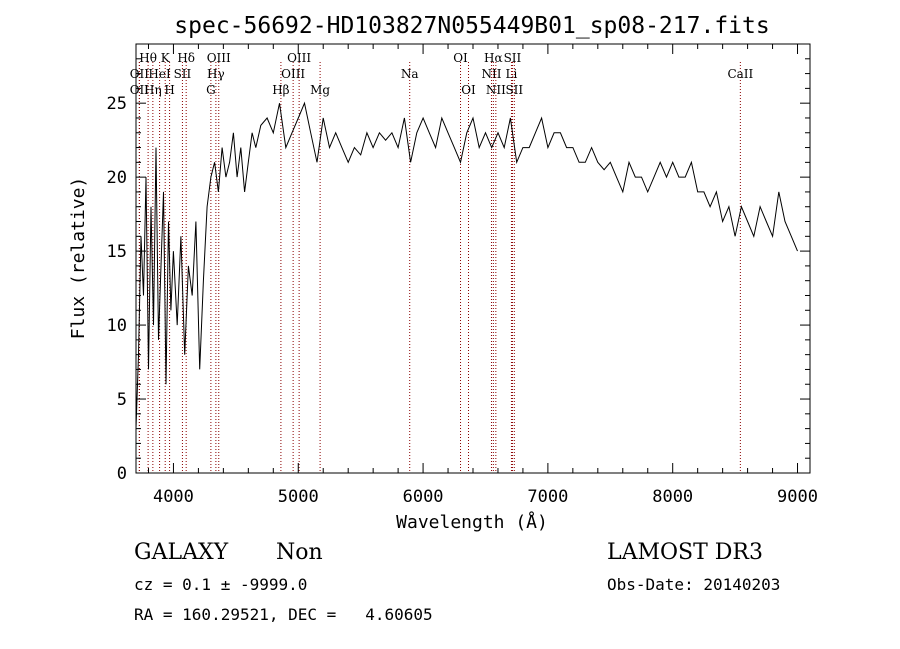  What do you see at coordinates (423, 497) in the screenshot?
I see `x-tick-label: 6000` at bounding box center [423, 497].